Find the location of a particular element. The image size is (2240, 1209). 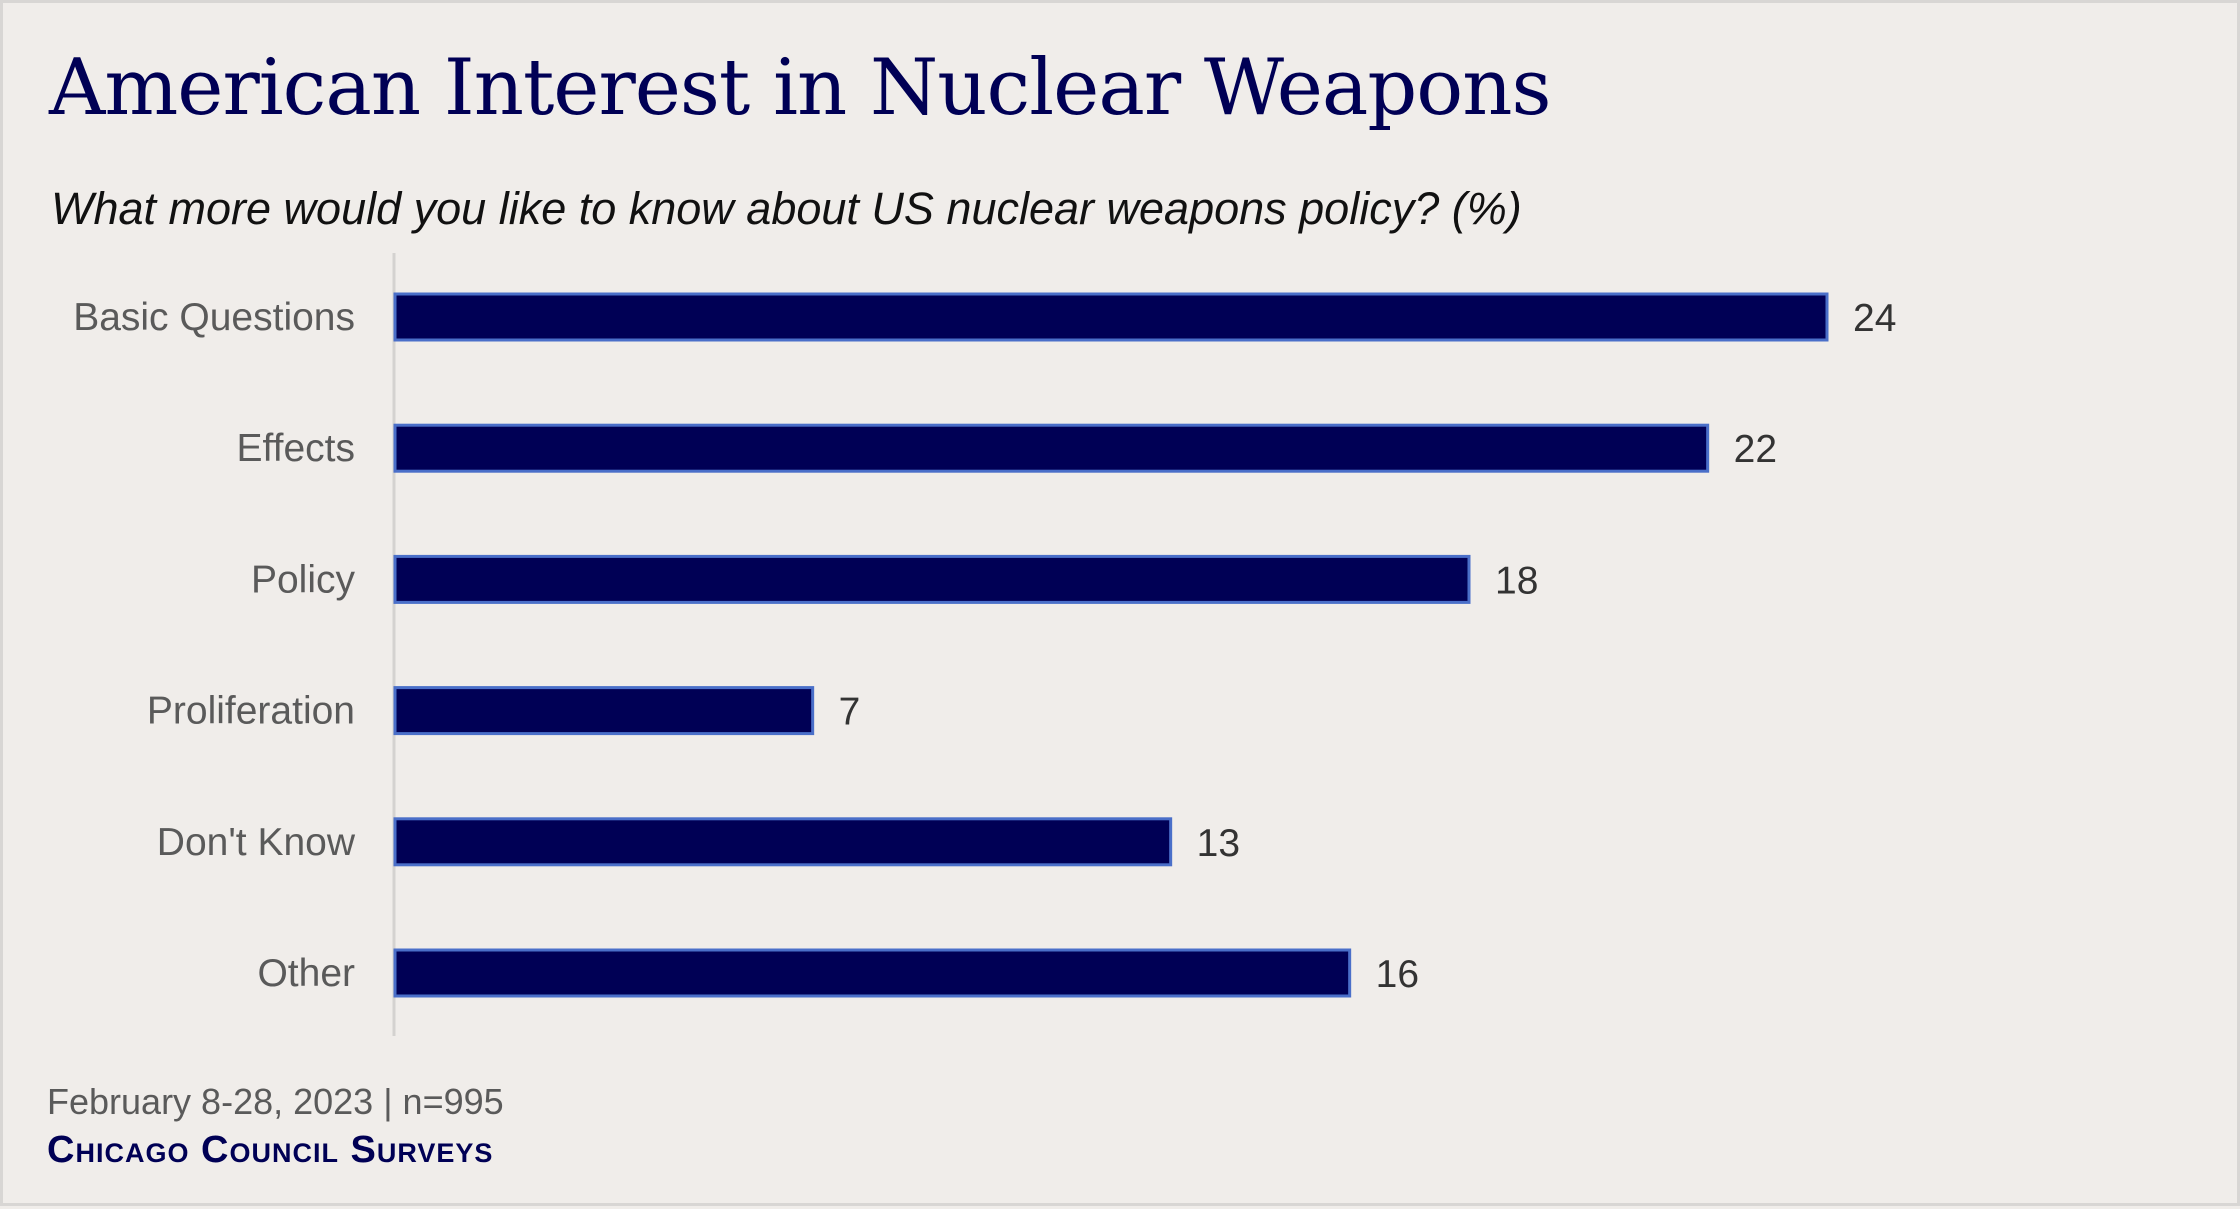

data-label: 7 is located at coordinates (850, 712).